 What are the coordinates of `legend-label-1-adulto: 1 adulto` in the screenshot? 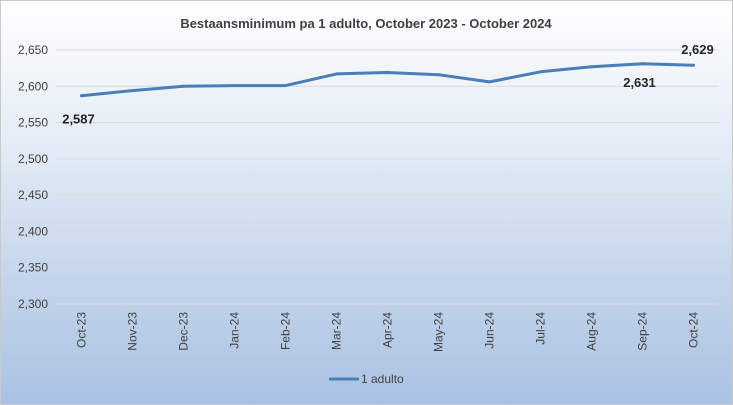 It's located at (382, 379).